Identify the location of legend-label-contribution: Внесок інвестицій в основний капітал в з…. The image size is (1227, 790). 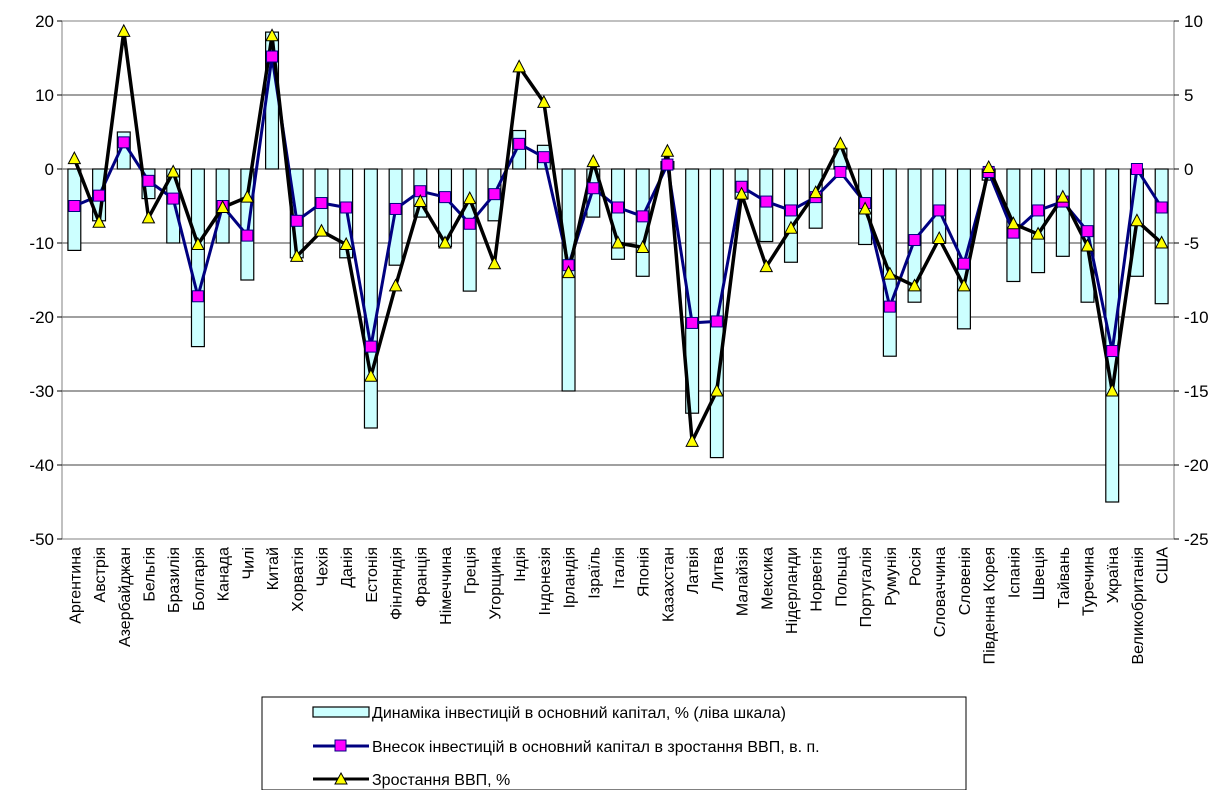
(596, 747).